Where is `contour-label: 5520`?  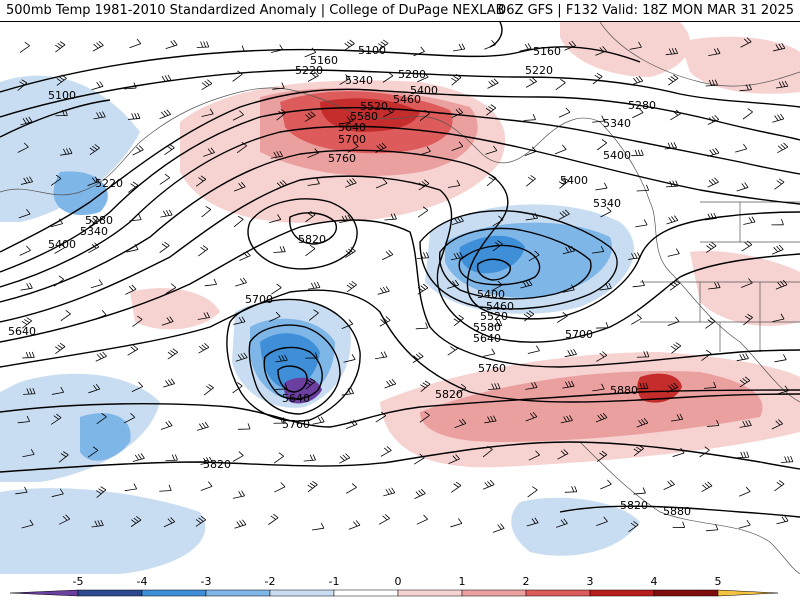
contour-label: 5520 is located at coordinates (494, 316).